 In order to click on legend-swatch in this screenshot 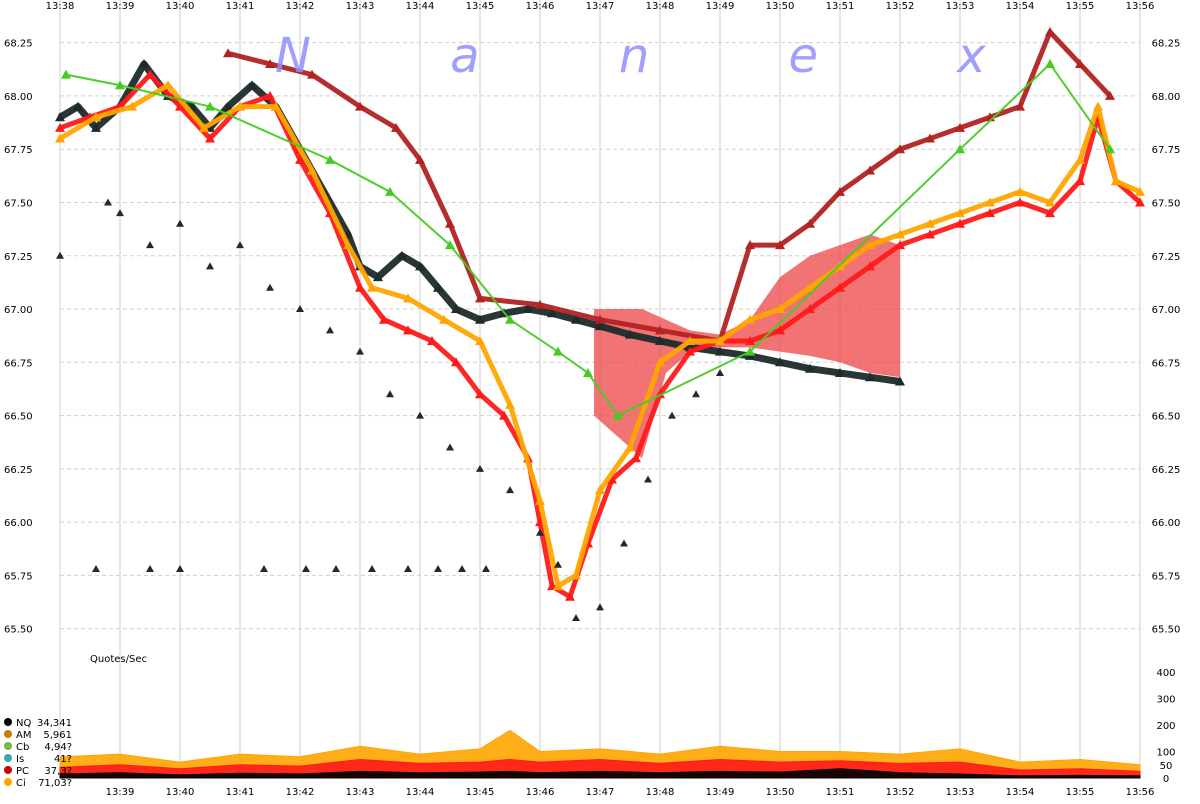, I will do `click(8, 746)`.